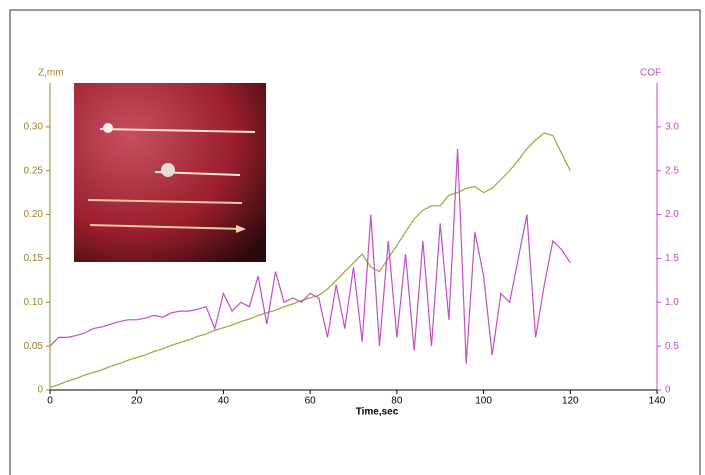 The width and height of the screenshot is (705, 475). I want to click on x-tick-label: 100, so click(483, 401).